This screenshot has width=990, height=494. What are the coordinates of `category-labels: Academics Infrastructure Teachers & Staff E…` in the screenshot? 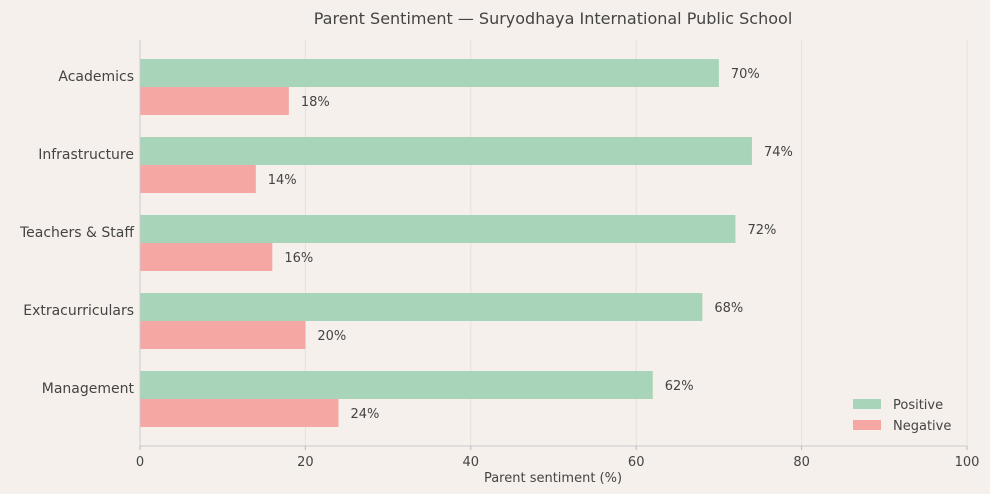 It's located at (77, 233).